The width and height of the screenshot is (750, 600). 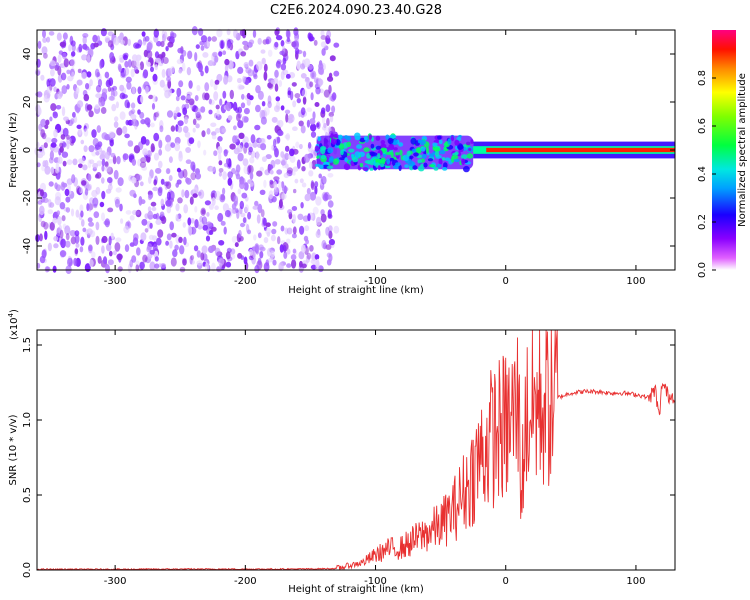 I want to click on snr-x-label: Height of straight line (km), so click(x=356, y=589).